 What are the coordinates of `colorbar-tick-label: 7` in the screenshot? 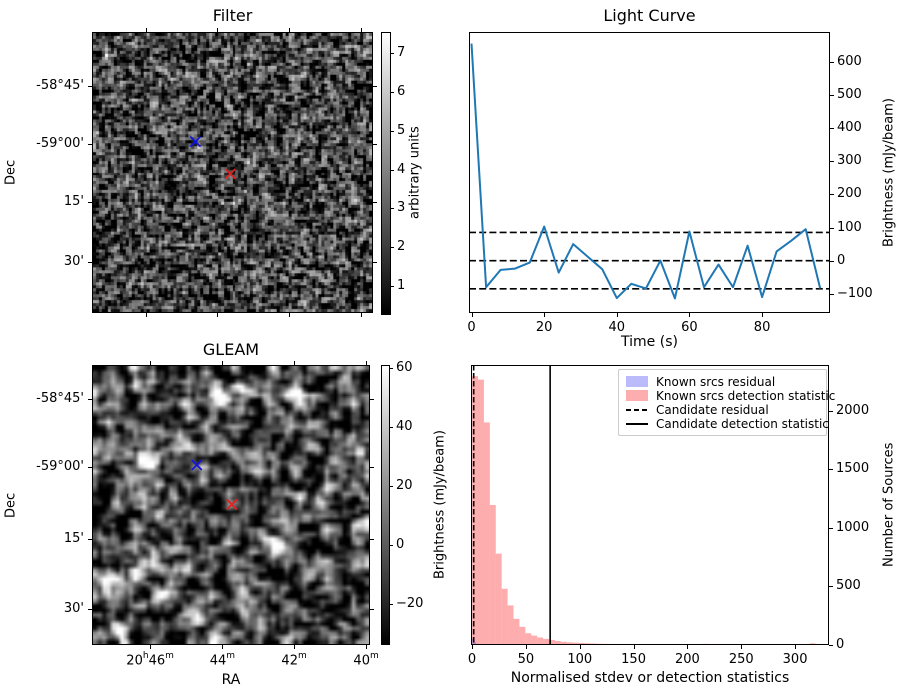 It's located at (401, 53).